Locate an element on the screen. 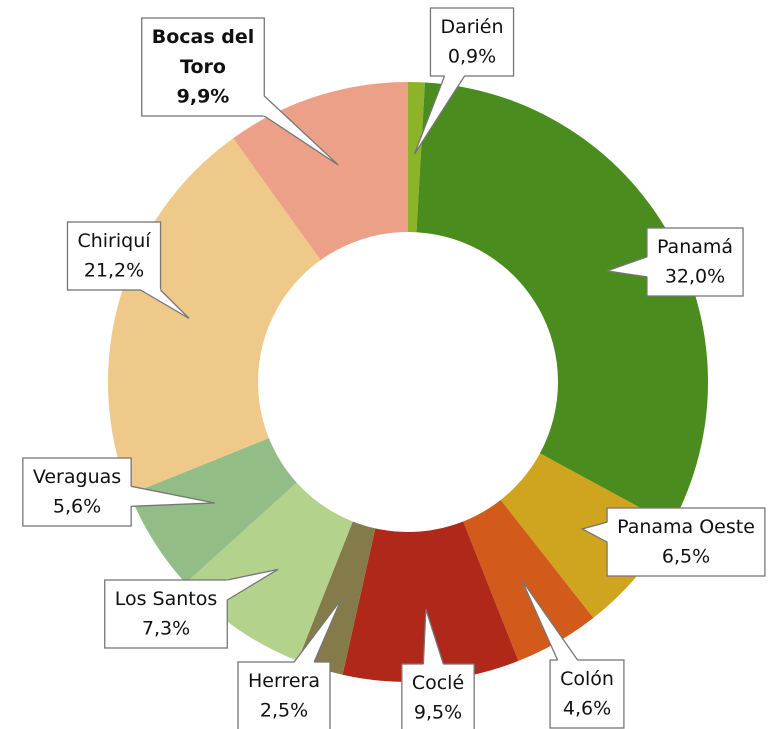  category-label: Los Santos is located at coordinates (166, 599).